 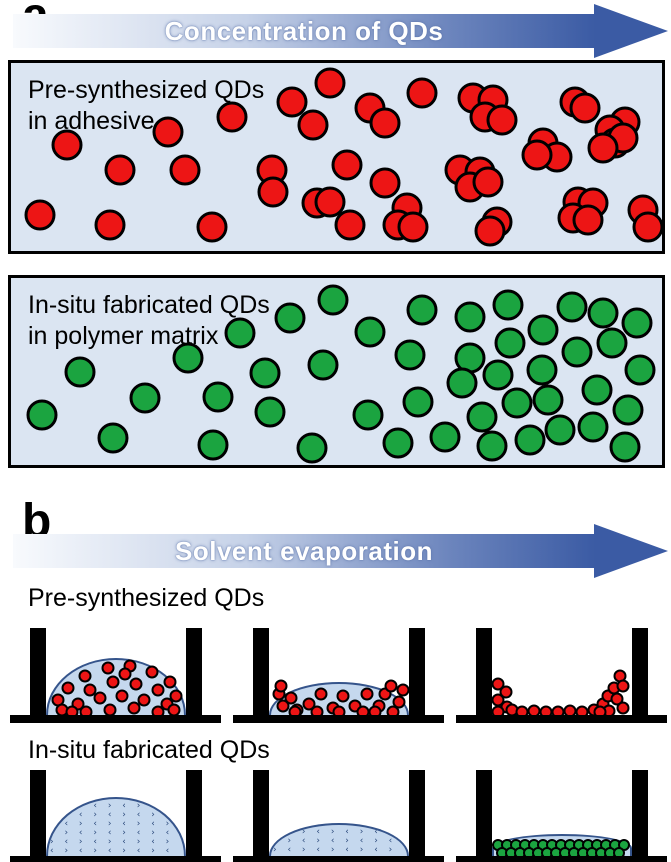 I want to click on box-title-line2: in adhesive, so click(x=91, y=121).